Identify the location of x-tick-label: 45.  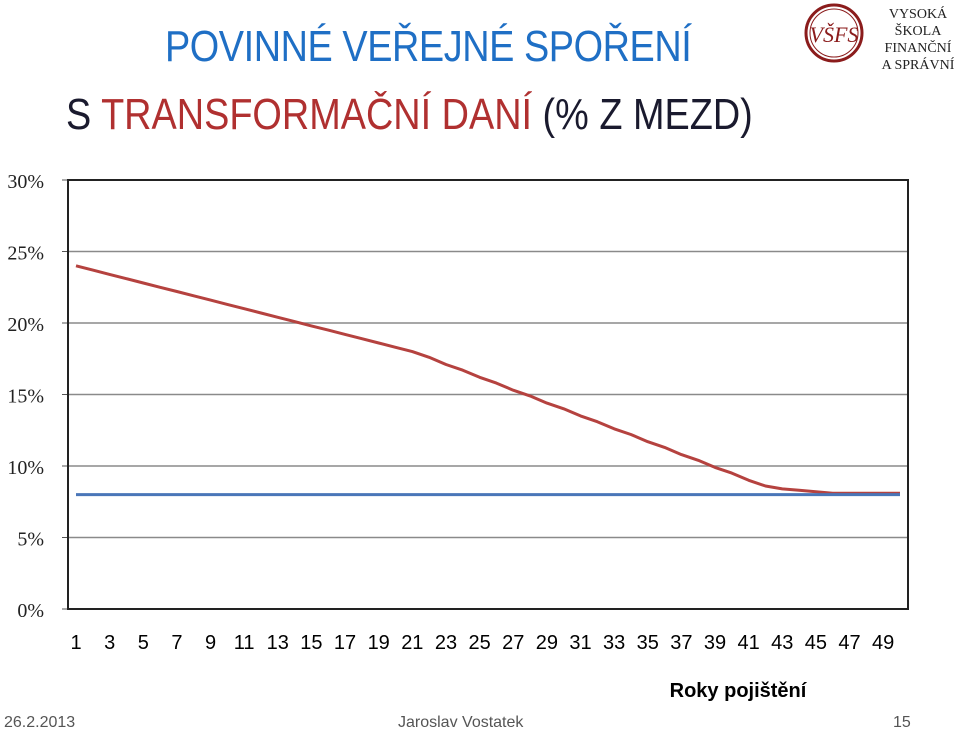
(816, 643).